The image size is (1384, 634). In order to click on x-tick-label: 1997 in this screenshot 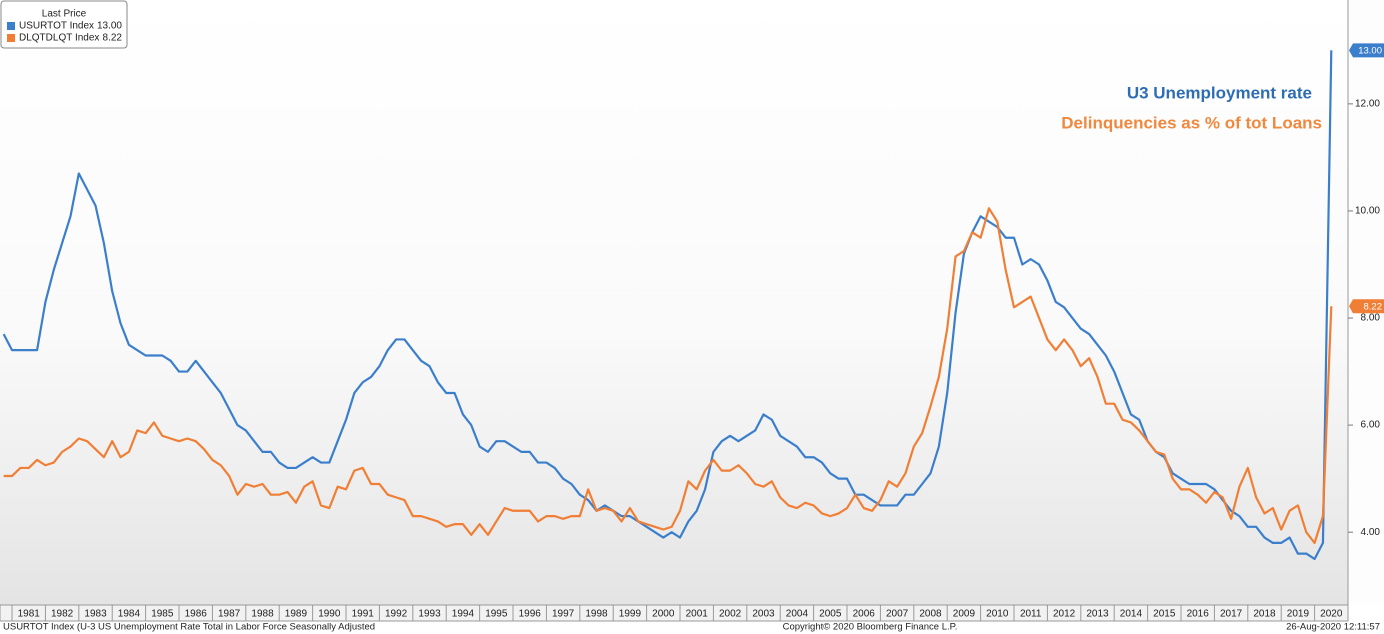, I will do `click(563, 614)`.